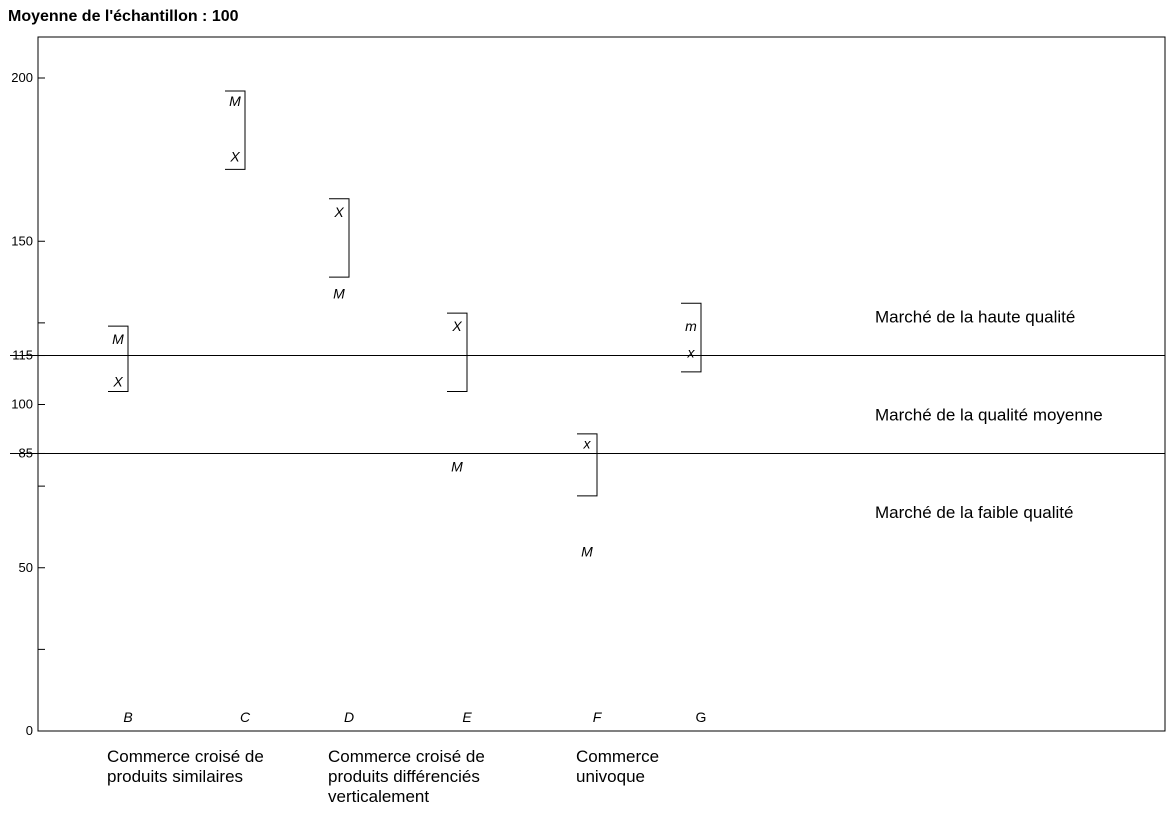 This screenshot has height=815, width=1166. What do you see at coordinates (245, 717) in the screenshot?
I see `x-category-label: C` at bounding box center [245, 717].